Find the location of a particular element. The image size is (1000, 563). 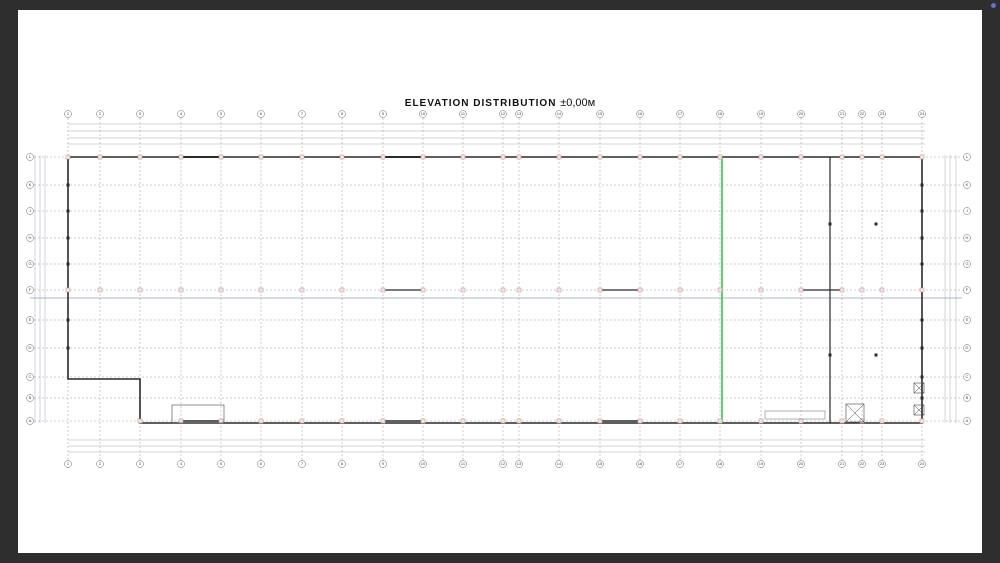

grid-column-label: 8 is located at coordinates (342, 463).